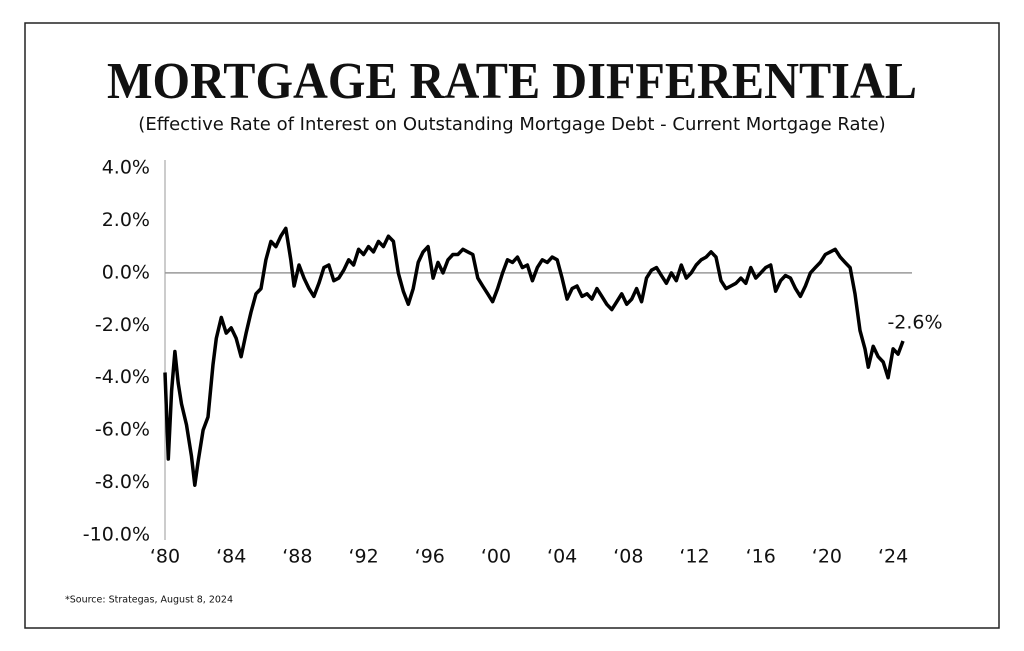  What do you see at coordinates (363, 557) in the screenshot?
I see `x-tick-label: ‘92` at bounding box center [363, 557].